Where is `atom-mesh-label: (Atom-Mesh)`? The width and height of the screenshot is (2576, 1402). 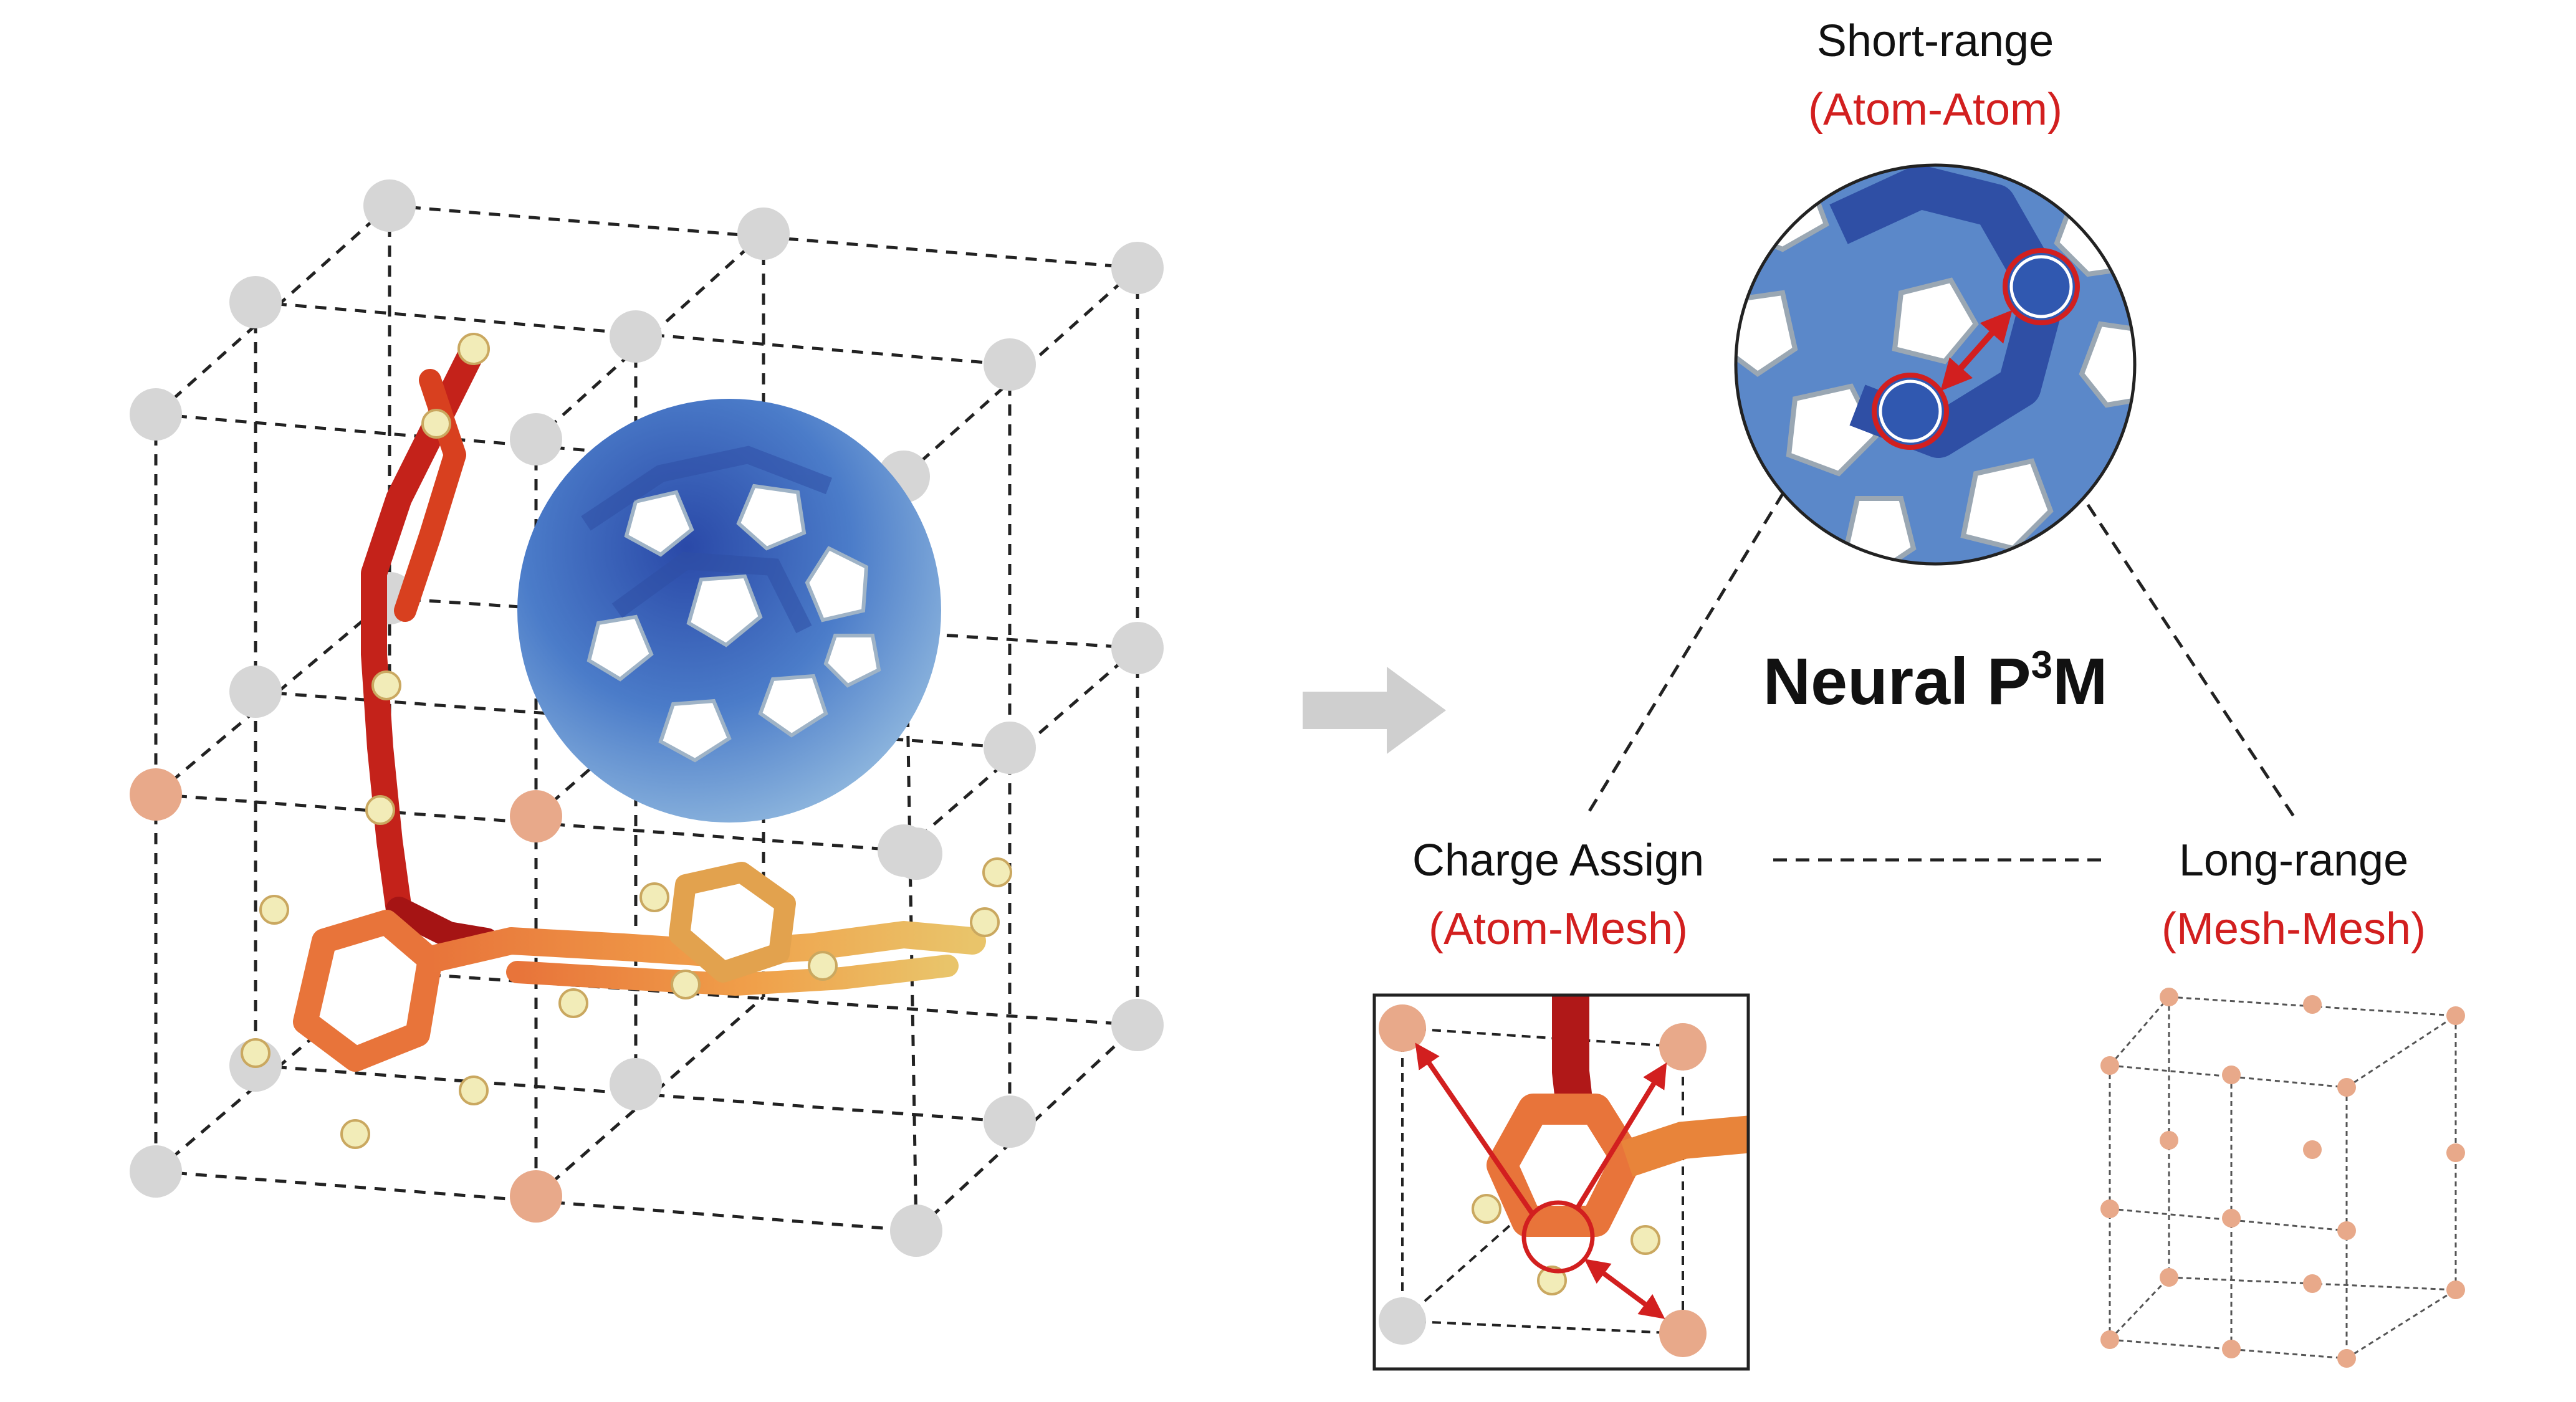 atom-mesh-label: (Atom-Mesh) is located at coordinates (1558, 929).